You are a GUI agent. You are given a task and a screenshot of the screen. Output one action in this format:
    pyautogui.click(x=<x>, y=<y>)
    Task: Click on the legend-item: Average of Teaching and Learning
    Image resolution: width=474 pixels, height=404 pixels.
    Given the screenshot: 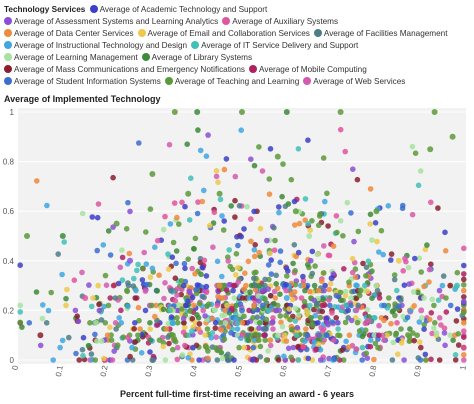 What is the action you would take?
    pyautogui.click(x=231, y=82)
    